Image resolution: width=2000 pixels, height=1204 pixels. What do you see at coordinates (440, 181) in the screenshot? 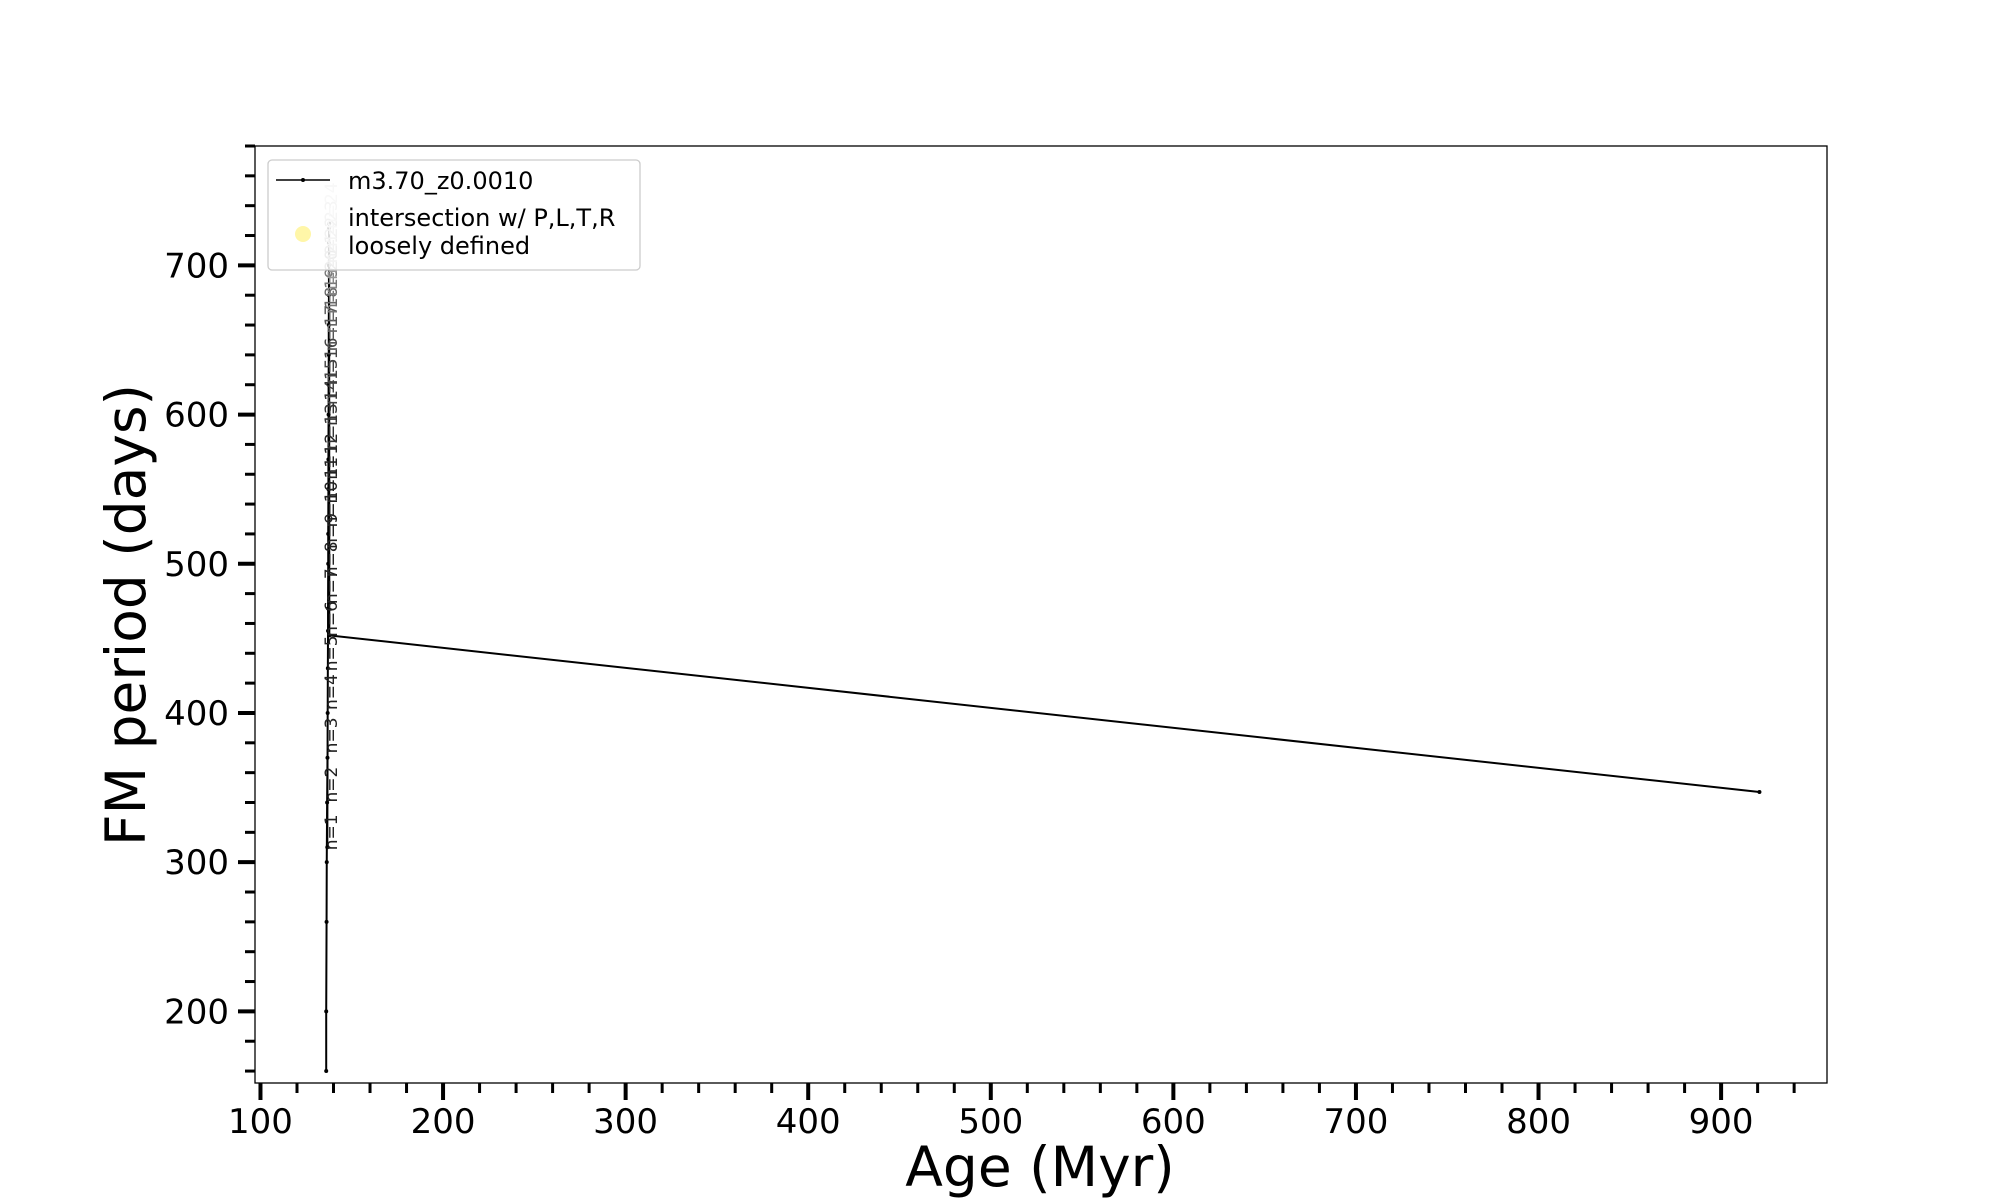
I see `legend-label-series: m3.70_z0.0010` at bounding box center [440, 181].